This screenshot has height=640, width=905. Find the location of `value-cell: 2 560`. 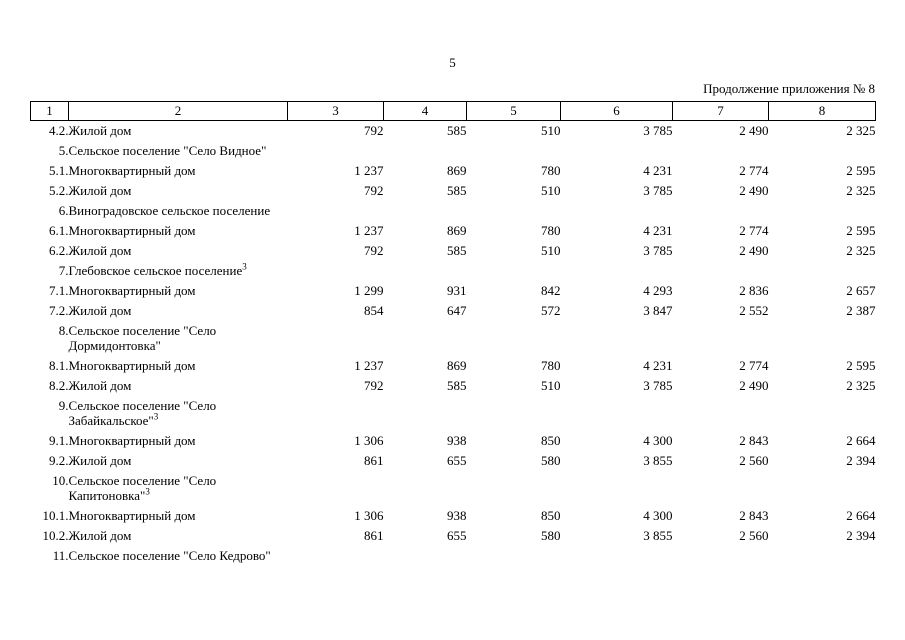

value-cell: 2 560 is located at coordinates (754, 460).